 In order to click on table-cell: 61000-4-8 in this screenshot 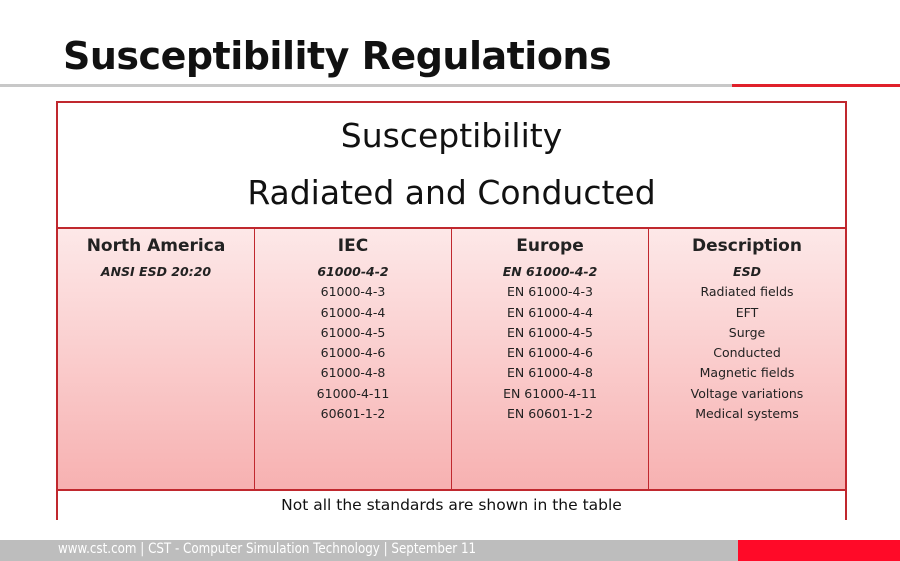, I will do `click(353, 373)`.